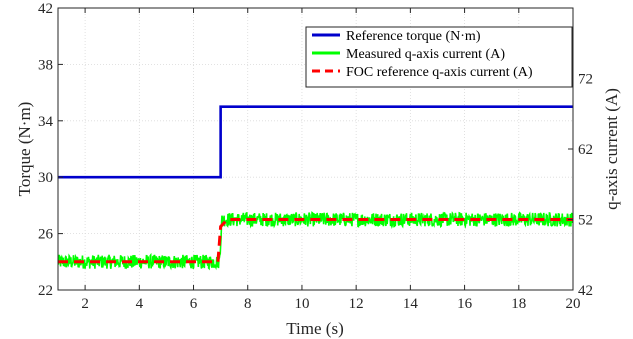  Describe the element at coordinates (439, 72) in the screenshot. I see `legend-label-foc-reference: FOC reference q-axis current (A)` at that location.